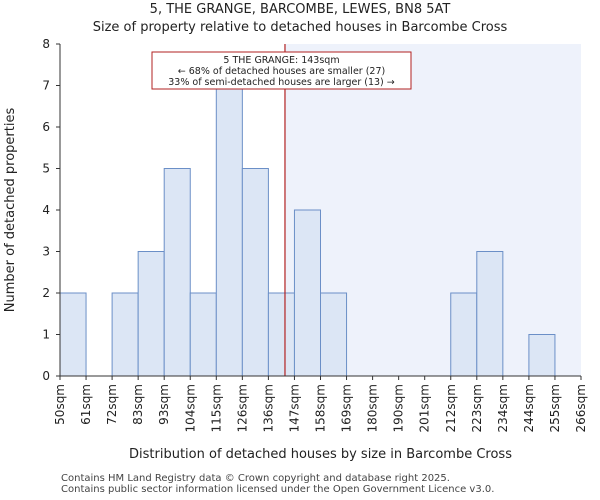  What do you see at coordinates (51, 210) in the screenshot?
I see `y-ticks-group: 0 1 2 3 4 5 6 7 8` at bounding box center [51, 210].